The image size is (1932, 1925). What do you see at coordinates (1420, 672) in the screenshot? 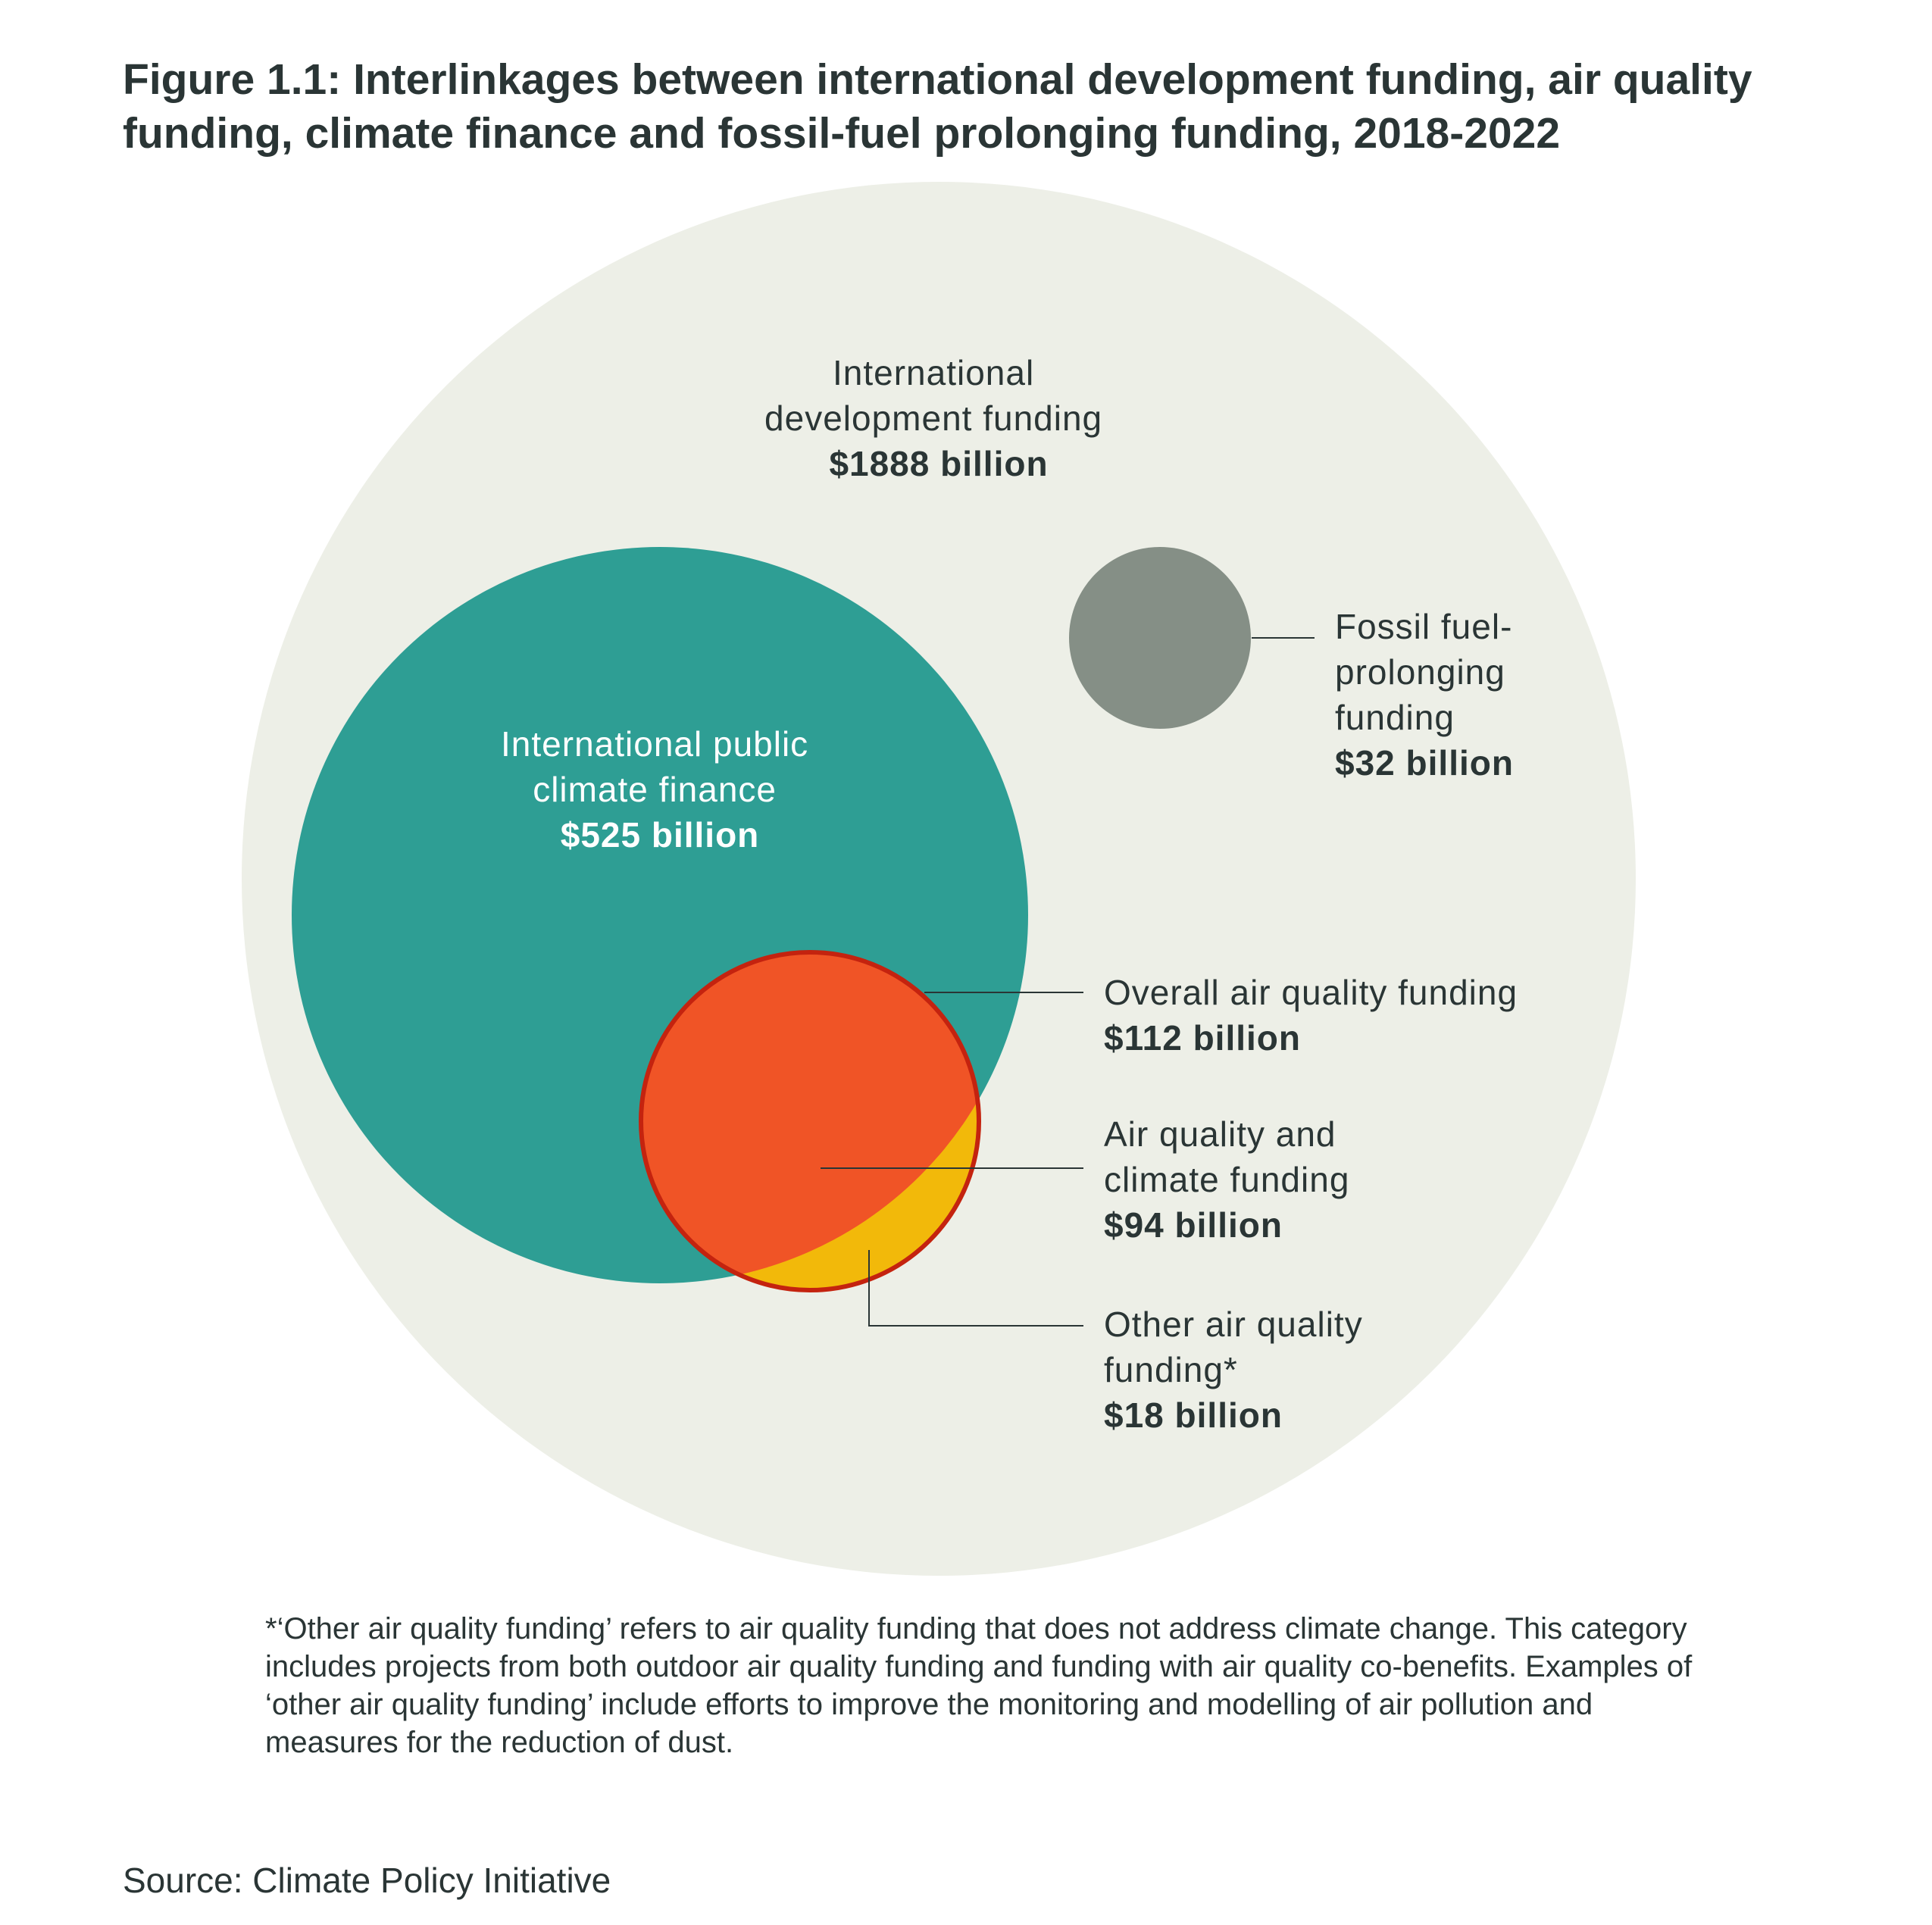
I see `label-line: prolonging` at bounding box center [1420, 672].